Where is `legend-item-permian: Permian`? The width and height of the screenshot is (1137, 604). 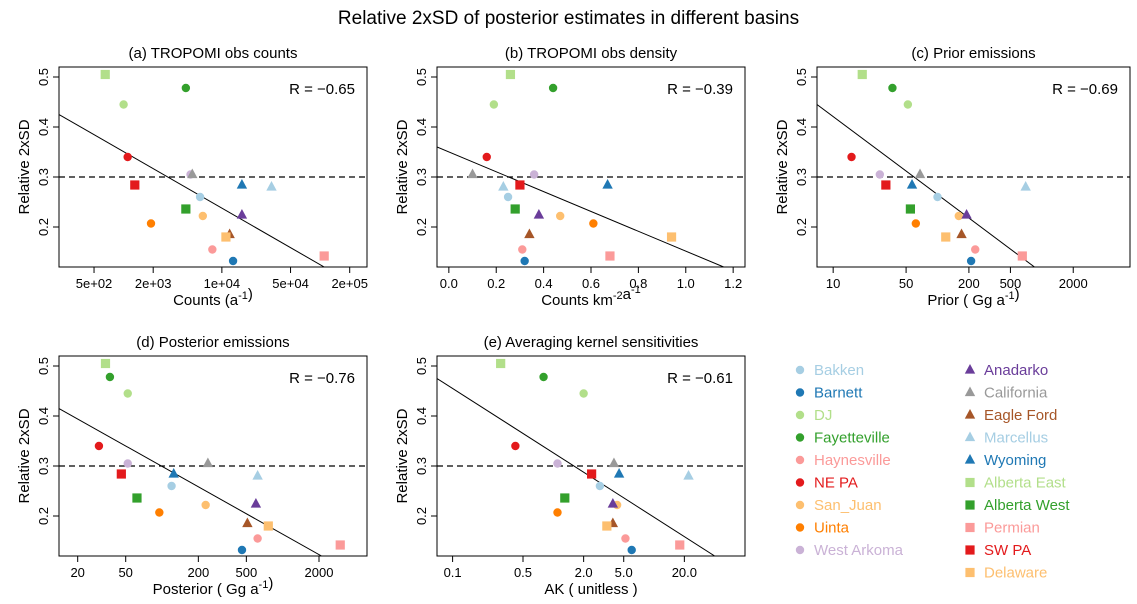 legend-item-permian: Permian is located at coordinates (1002, 528).